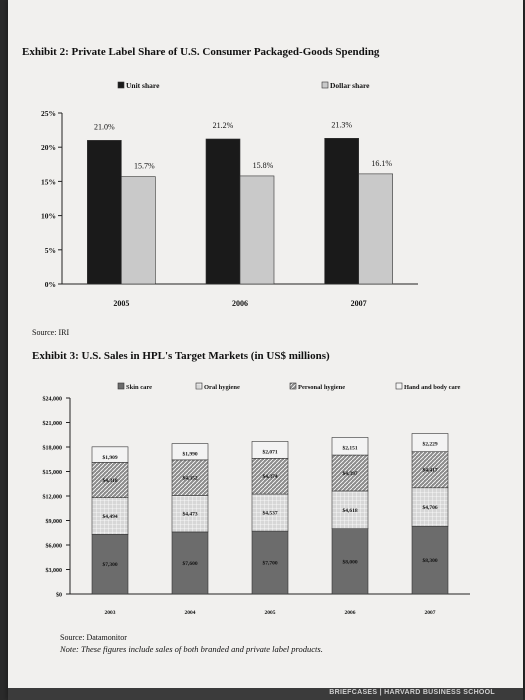  I want to click on legend-swatch-hand-body-care, so click(399, 386).